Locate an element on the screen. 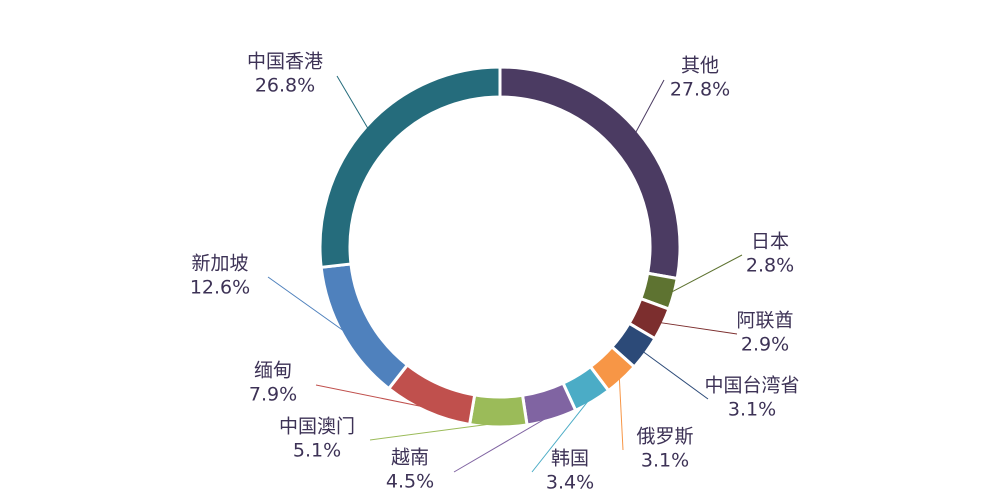  slice-value-label-0: 27.8% is located at coordinates (700, 90).